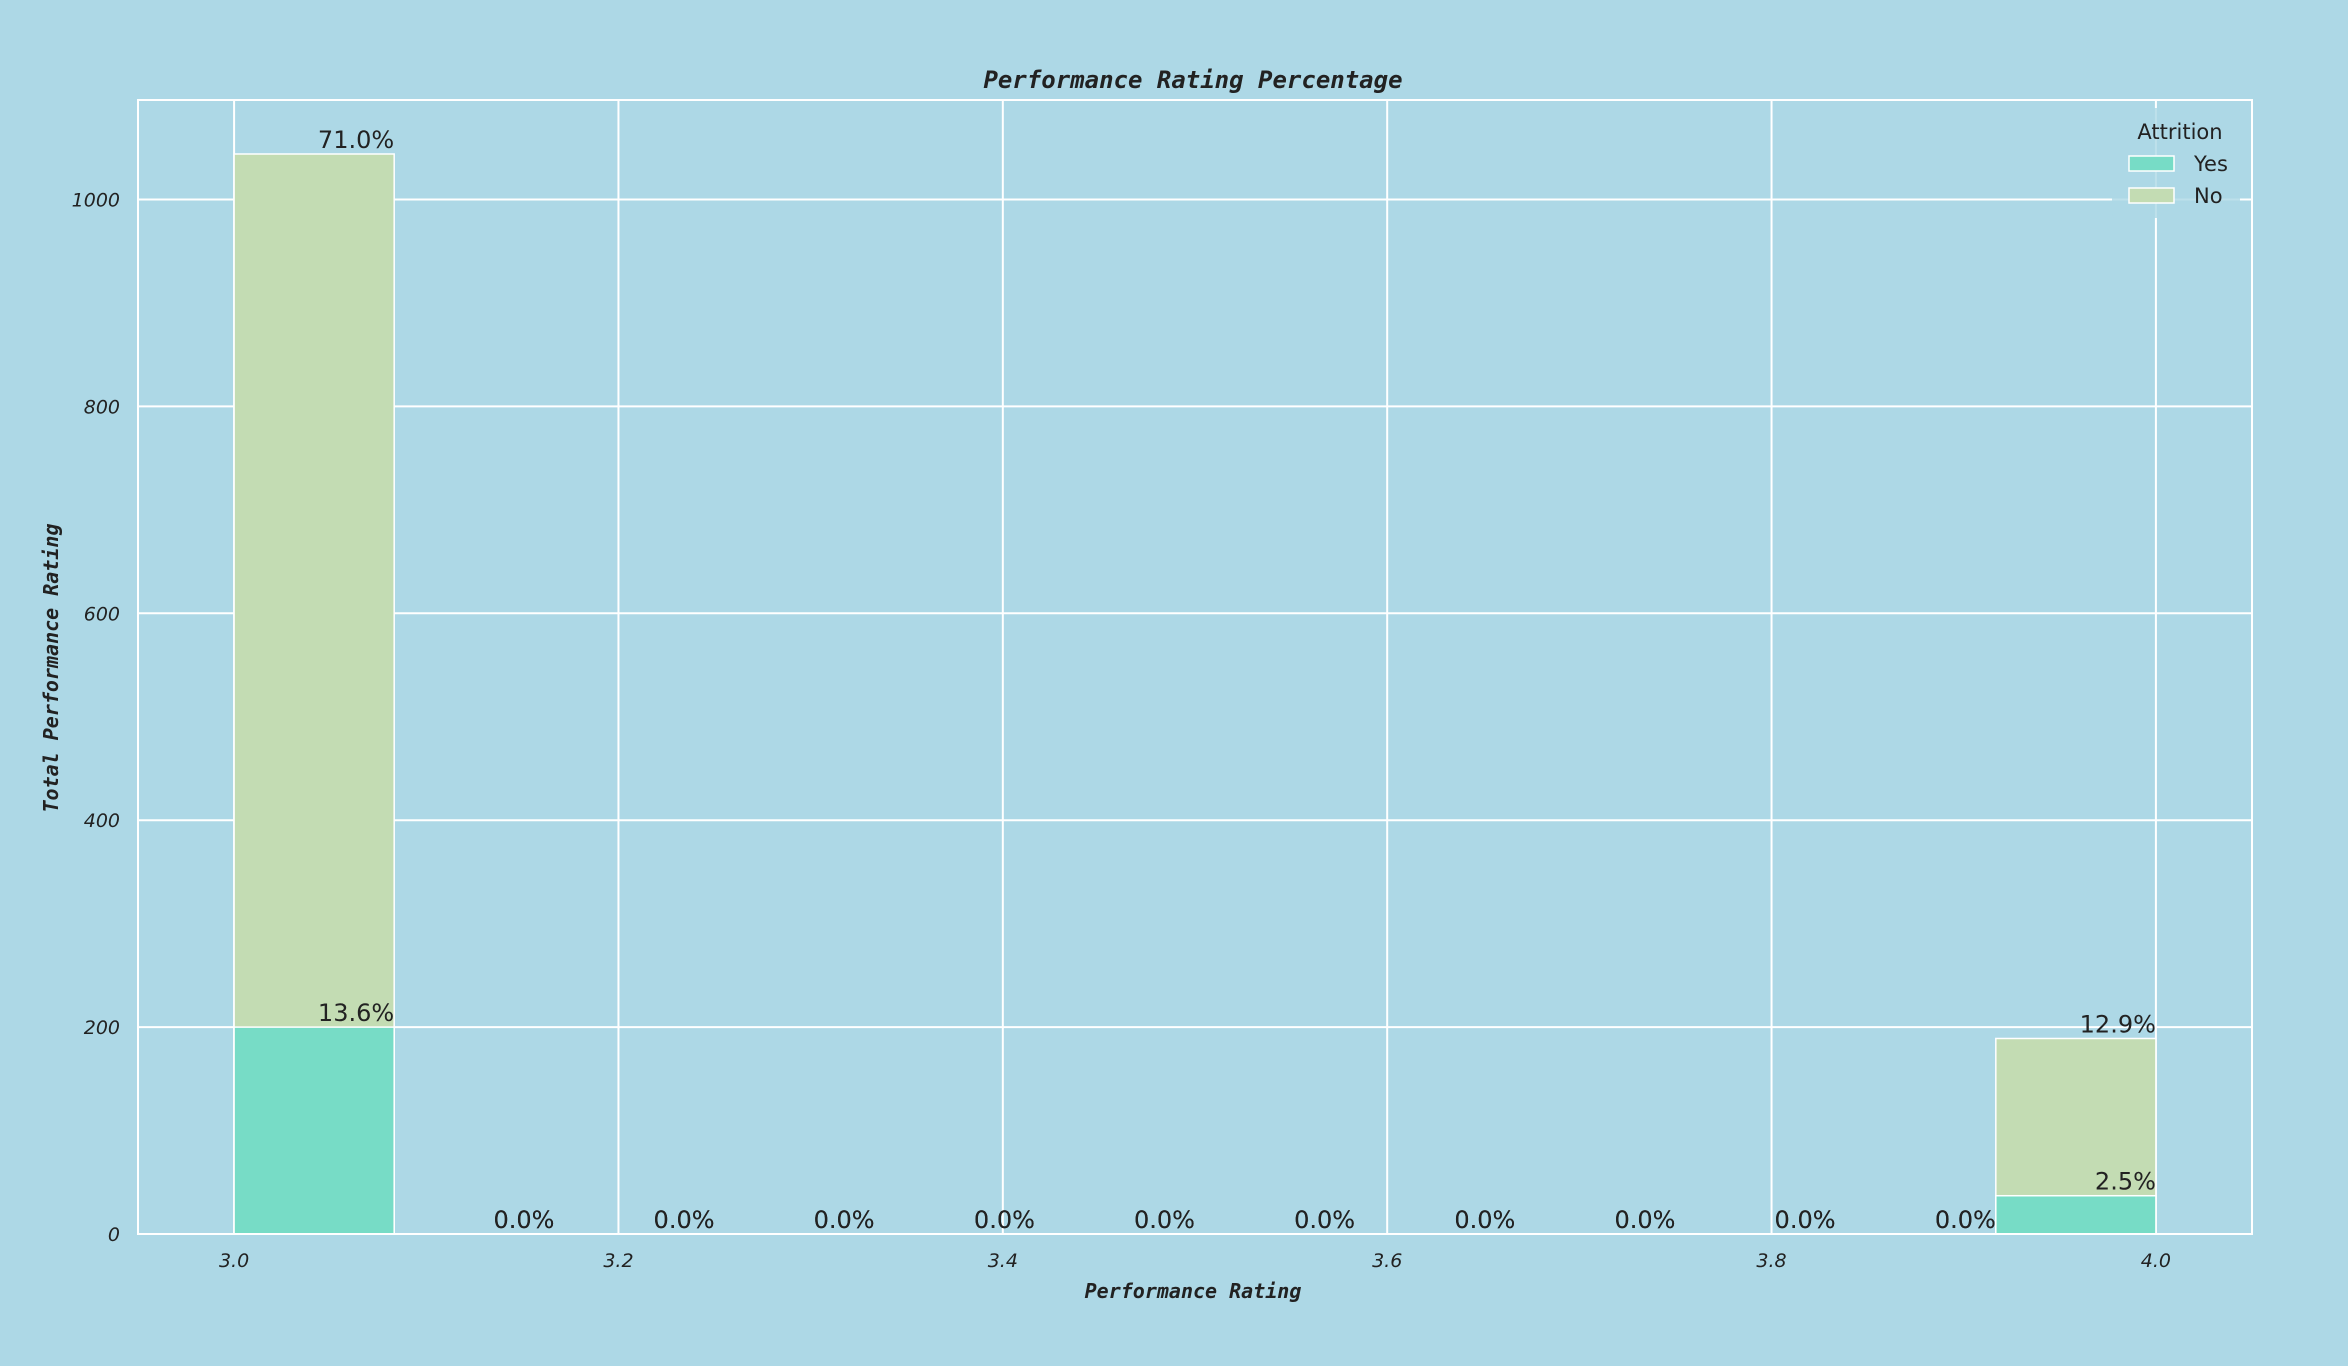 The image size is (2348, 1366). What do you see at coordinates (2125, 1182) in the screenshot?
I see `data-label: 2.5%` at bounding box center [2125, 1182].